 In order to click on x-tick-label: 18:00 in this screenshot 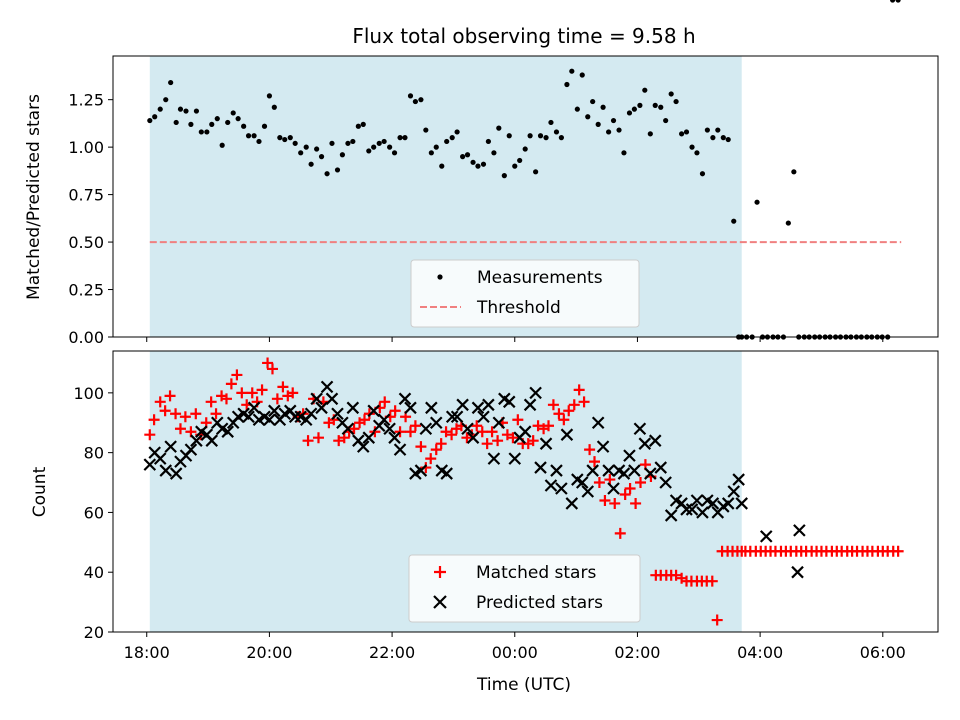, I will do `click(147, 652)`.